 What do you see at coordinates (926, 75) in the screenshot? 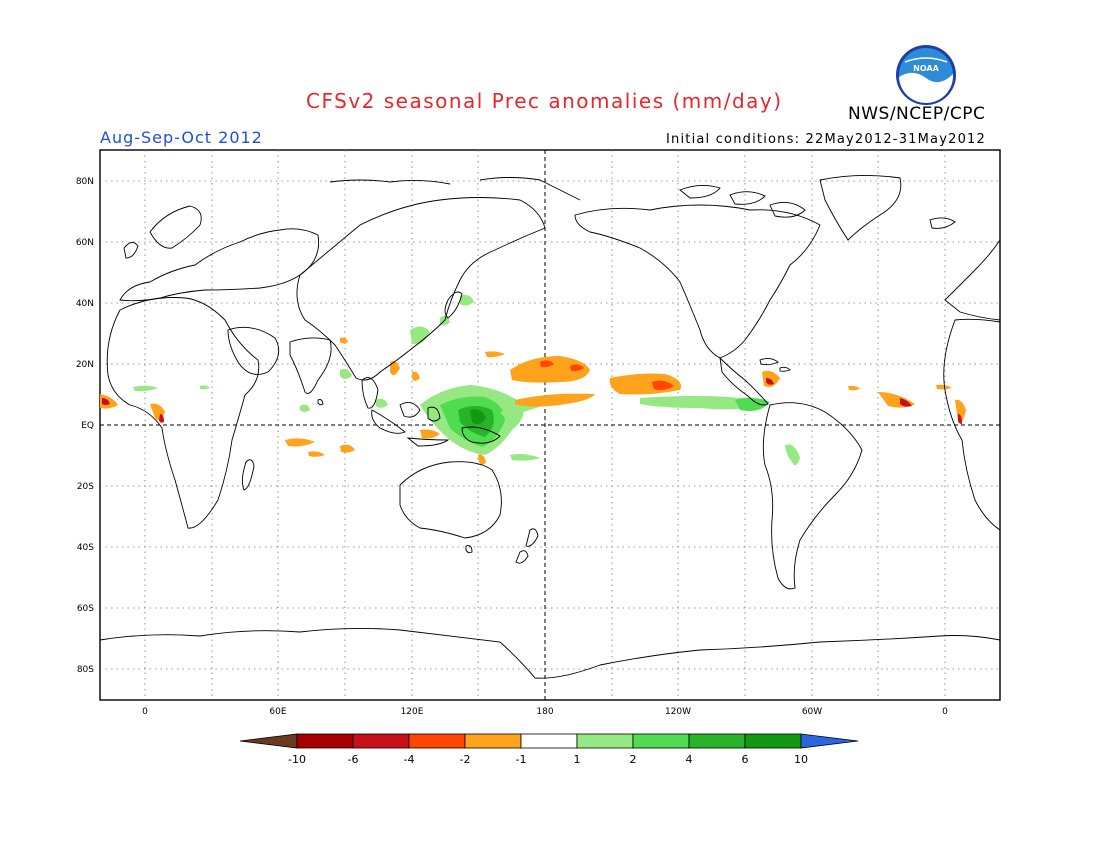
I see `noaa-logo: NOAA` at bounding box center [926, 75].